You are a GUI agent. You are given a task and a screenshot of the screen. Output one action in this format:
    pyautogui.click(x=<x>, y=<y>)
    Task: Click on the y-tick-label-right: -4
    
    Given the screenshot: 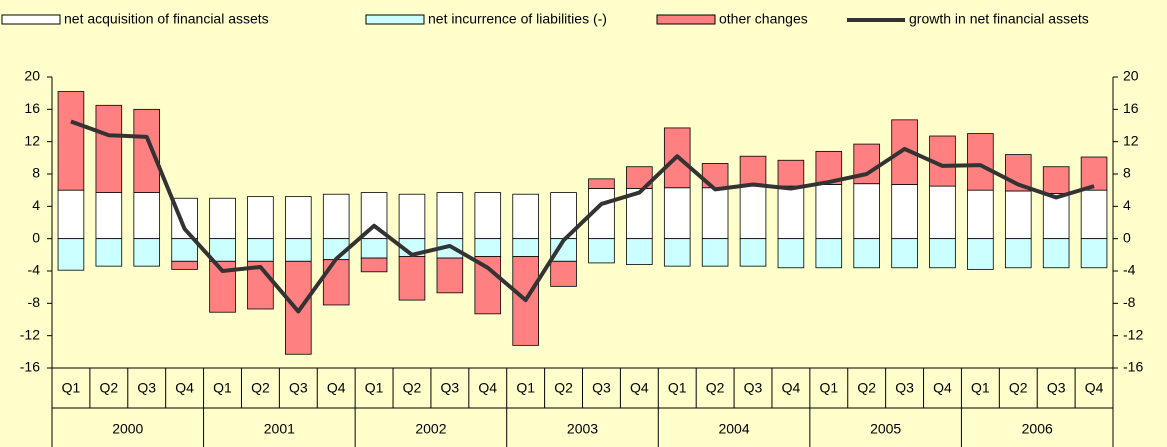 What is the action you would take?
    pyautogui.click(x=1129, y=270)
    